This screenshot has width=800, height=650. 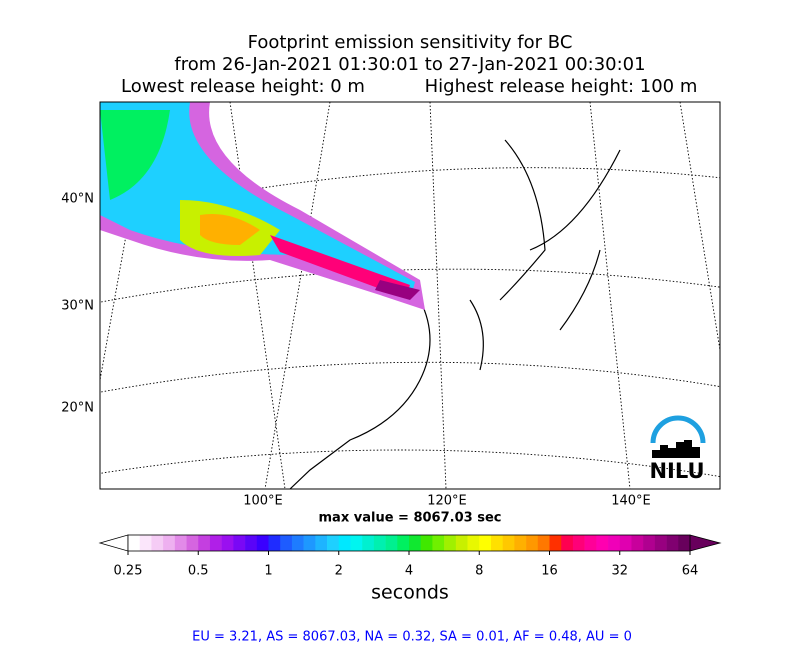 What do you see at coordinates (339, 571) in the screenshot?
I see `colorbar-tick-label: 2` at bounding box center [339, 571].